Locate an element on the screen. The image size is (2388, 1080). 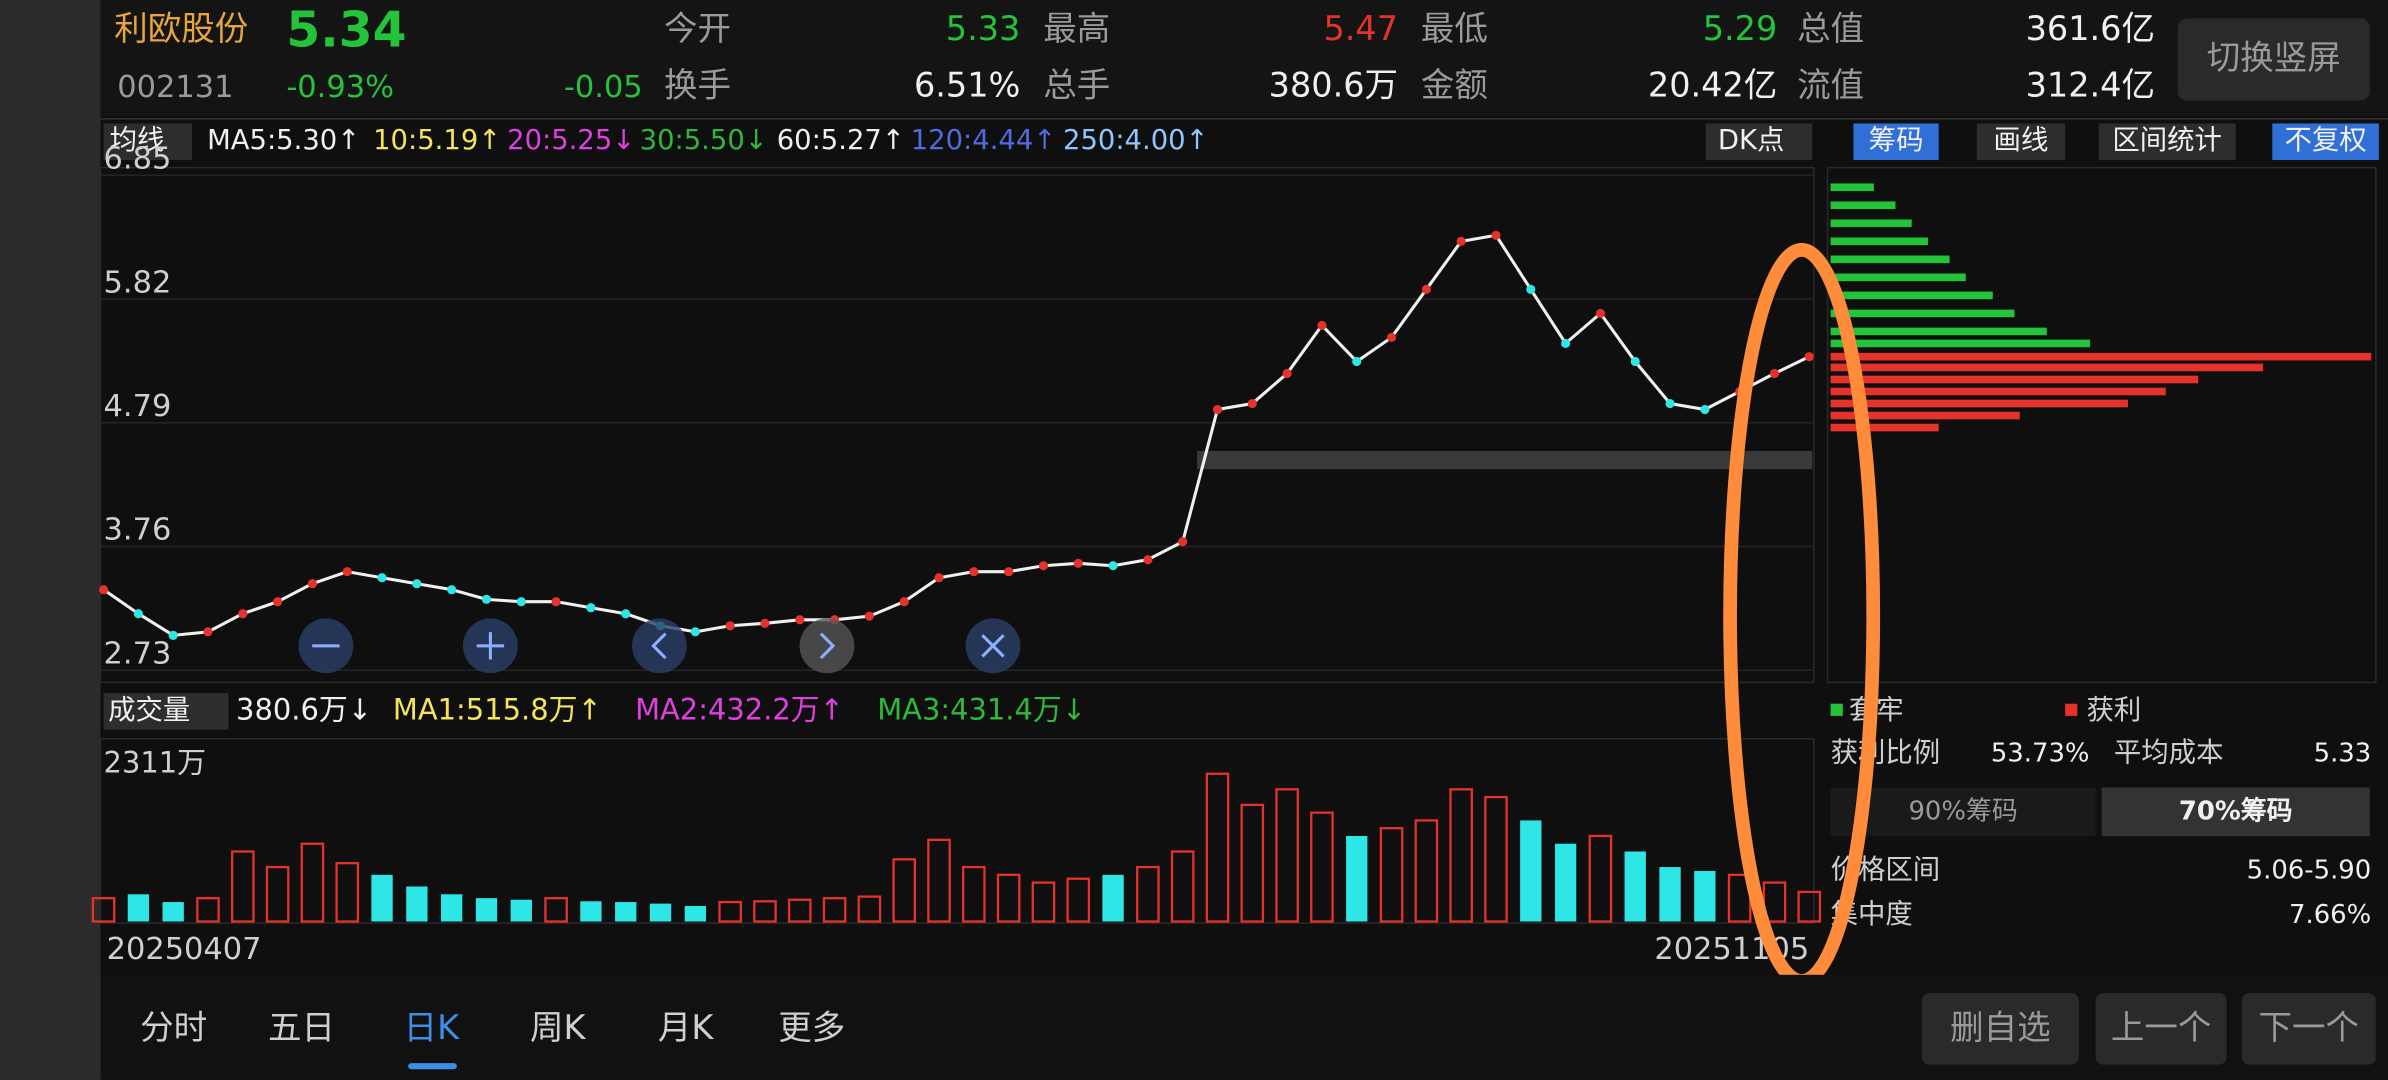
nav-buttons is located at coordinates (659, 646).